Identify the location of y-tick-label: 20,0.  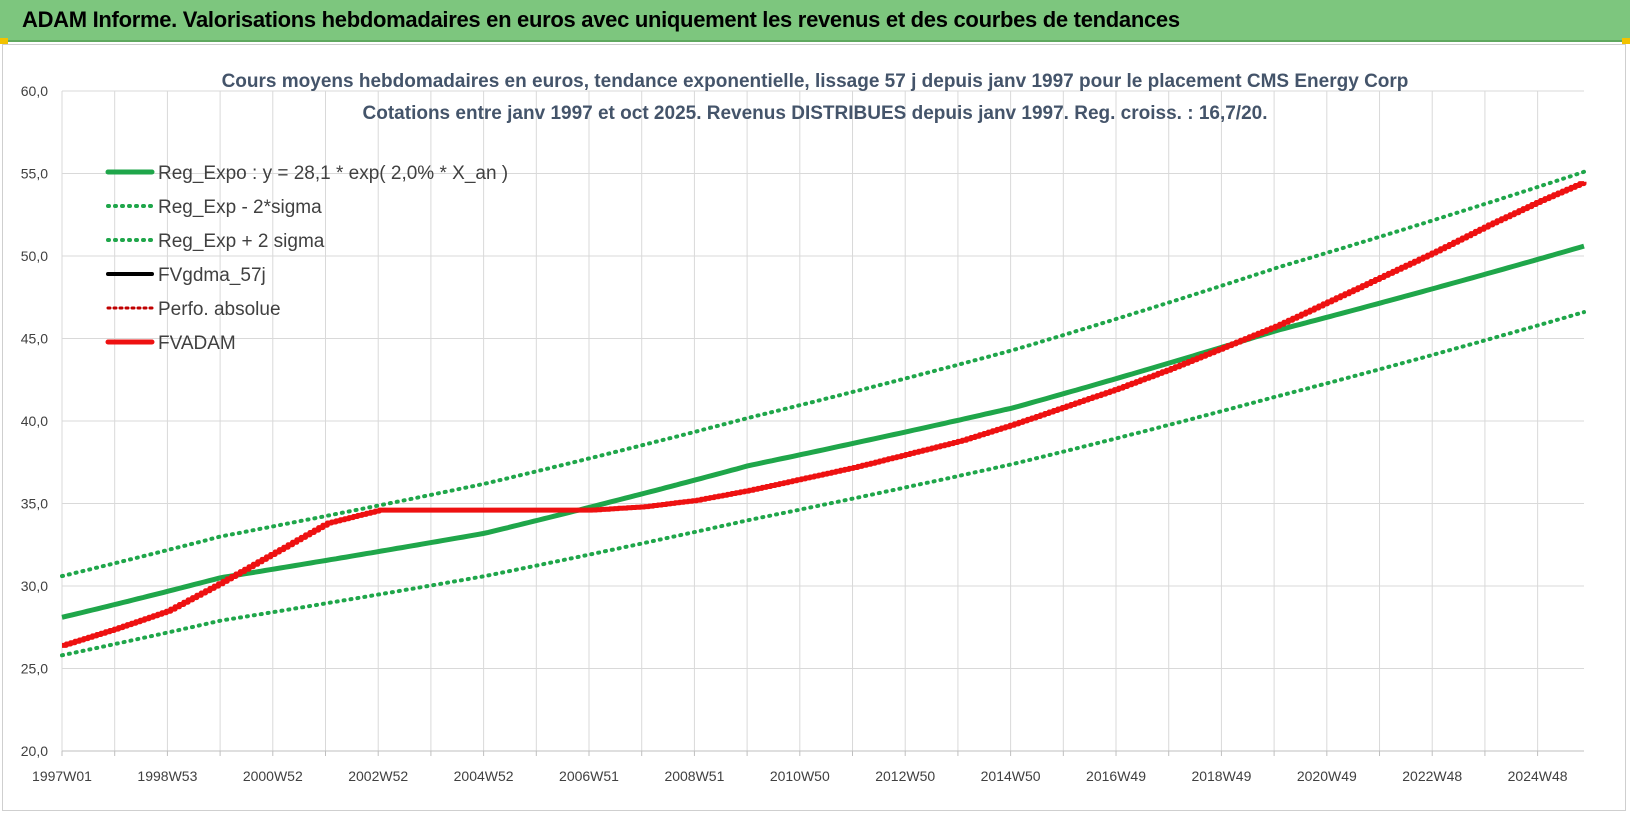
(34, 751).